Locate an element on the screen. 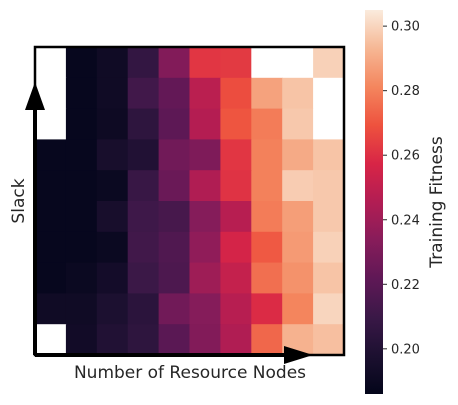 Image resolution: width=458 pixels, height=405 pixels. colorbar-tick-label: 0.22 is located at coordinates (405, 285).